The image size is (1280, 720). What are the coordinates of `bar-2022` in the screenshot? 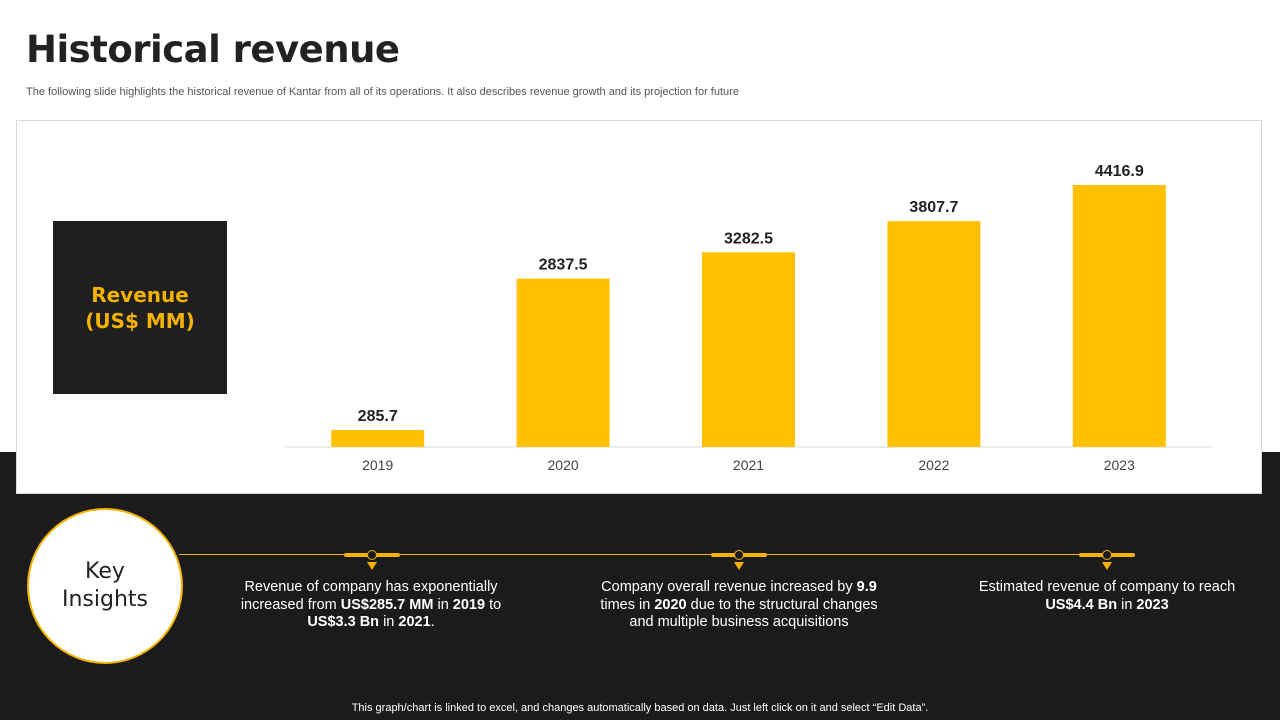 It's located at (934, 334).